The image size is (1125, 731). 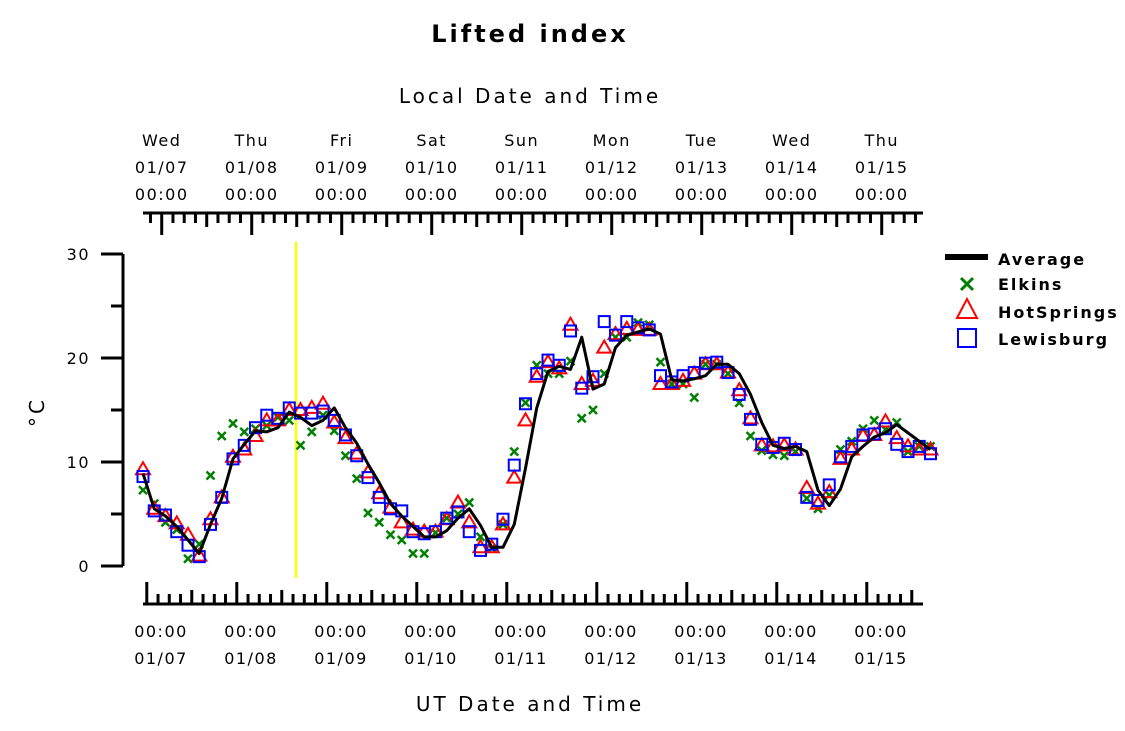 I want to click on top-tick-date-label: 01/11, so click(x=522, y=167).